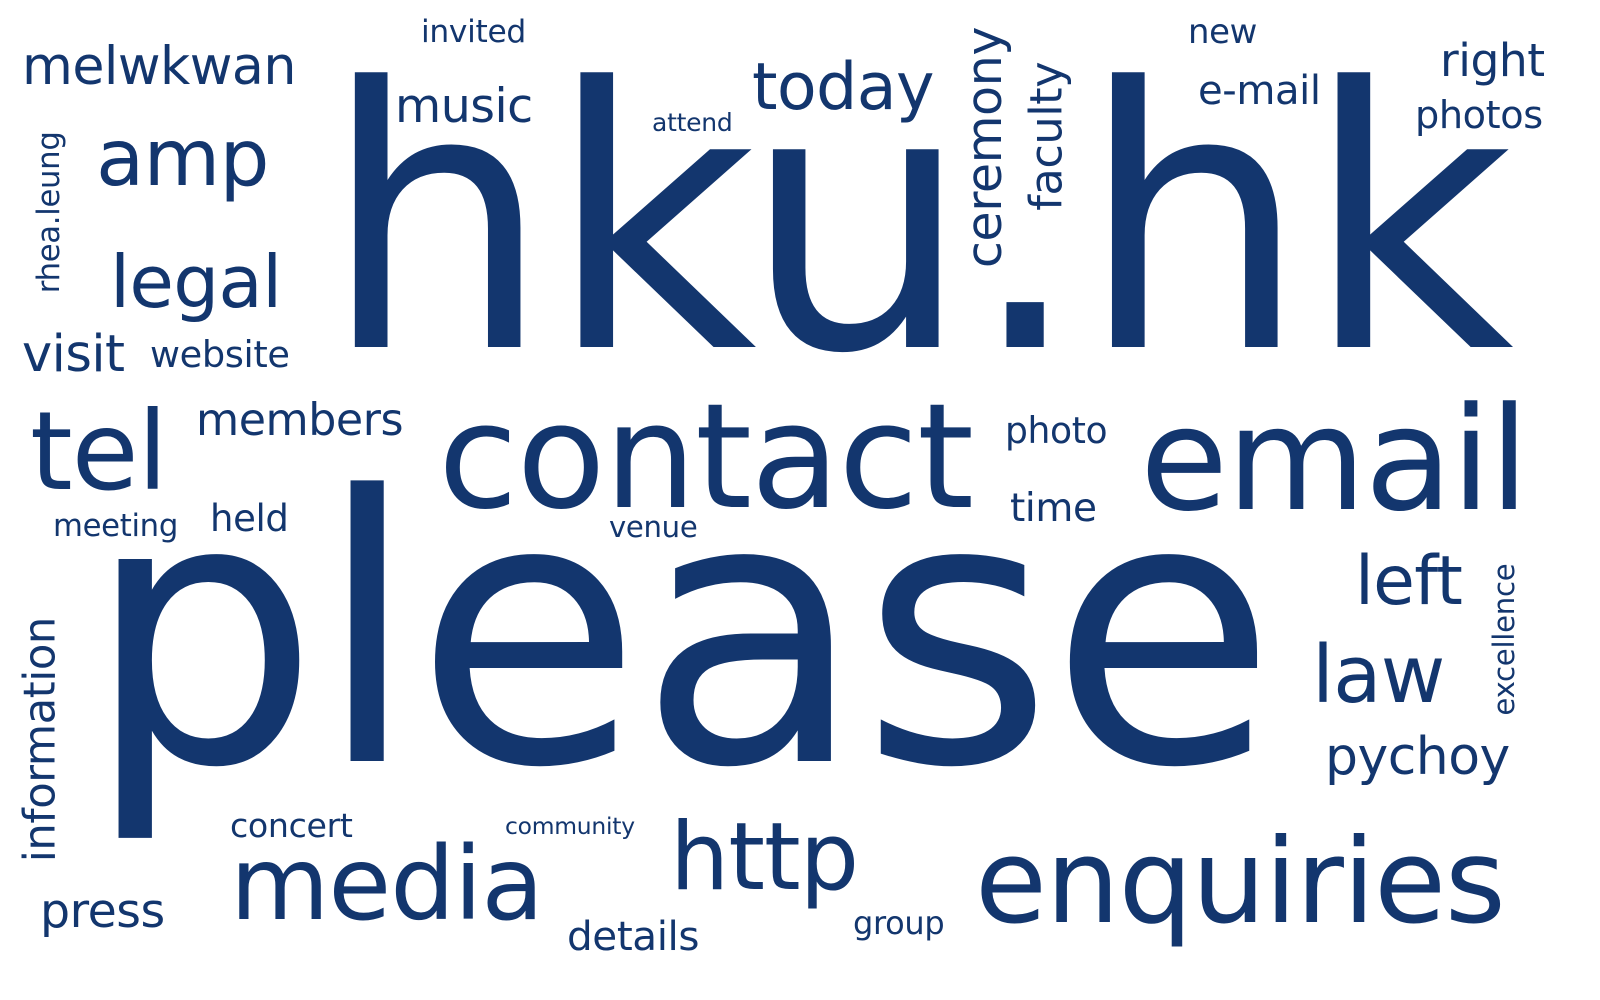 The image size is (1600, 1000). Describe the element at coordinates (73, 354) in the screenshot. I see `word-visit: visit` at that location.